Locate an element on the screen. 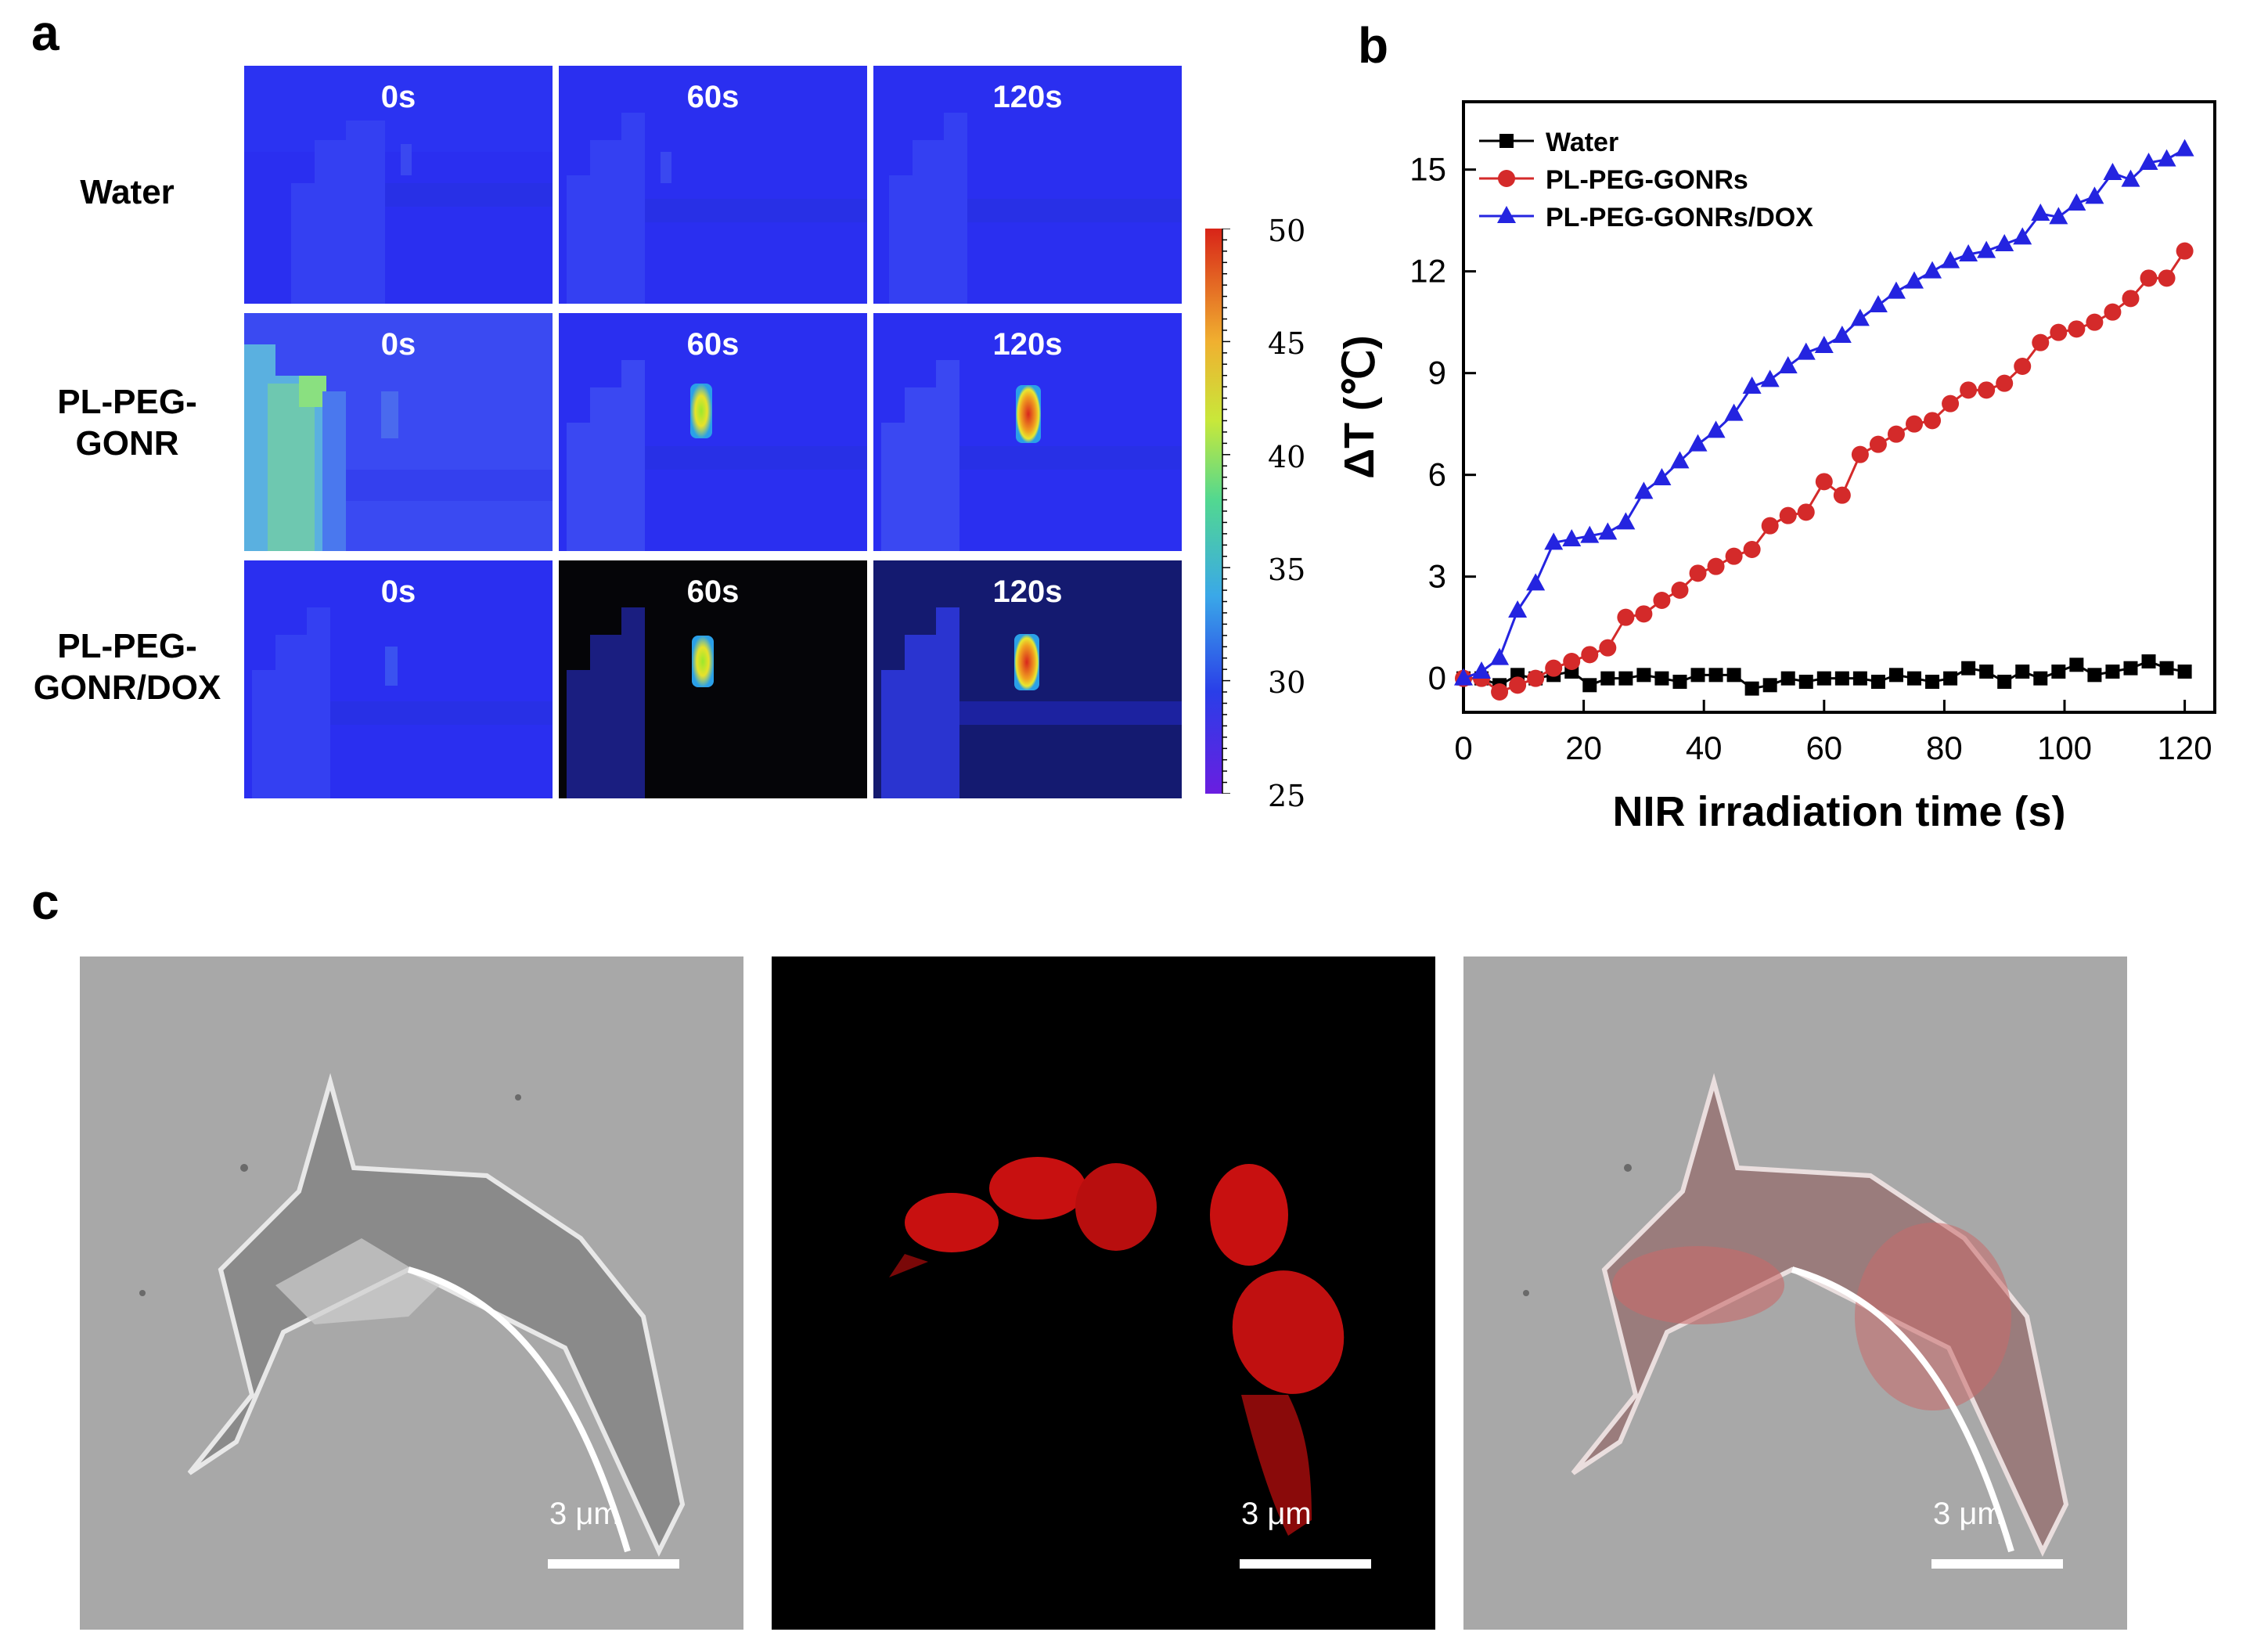 This screenshot has height=1650, width=2268. colorbar-tick: 35 is located at coordinates (1287, 570).